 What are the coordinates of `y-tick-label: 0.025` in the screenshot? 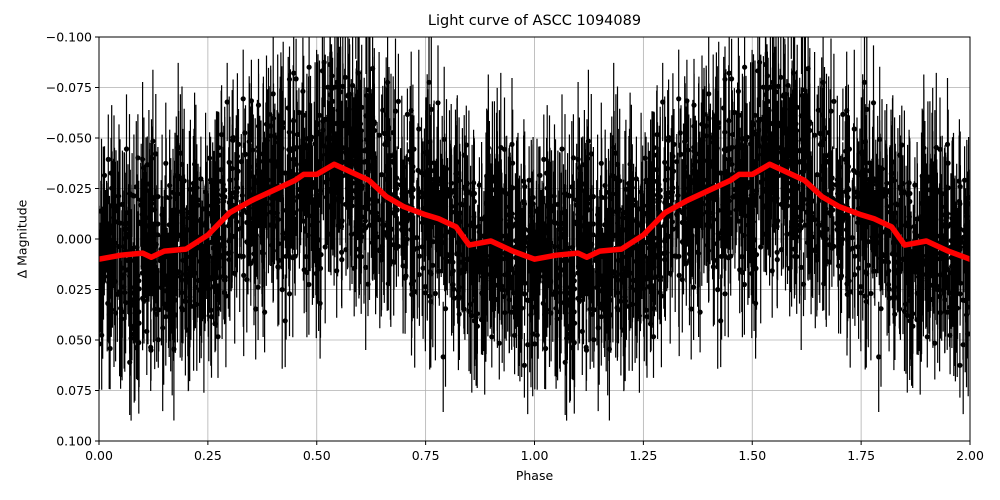 It's located at (74, 289).